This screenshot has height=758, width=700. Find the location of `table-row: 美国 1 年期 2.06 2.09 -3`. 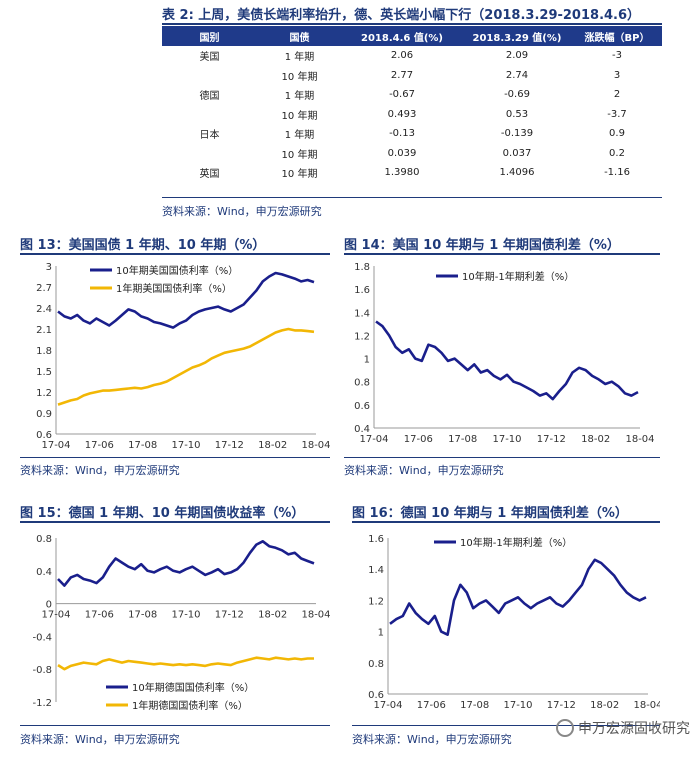

table-row: 美国 1 年期 2.06 2.09 -3 is located at coordinates (412, 56).